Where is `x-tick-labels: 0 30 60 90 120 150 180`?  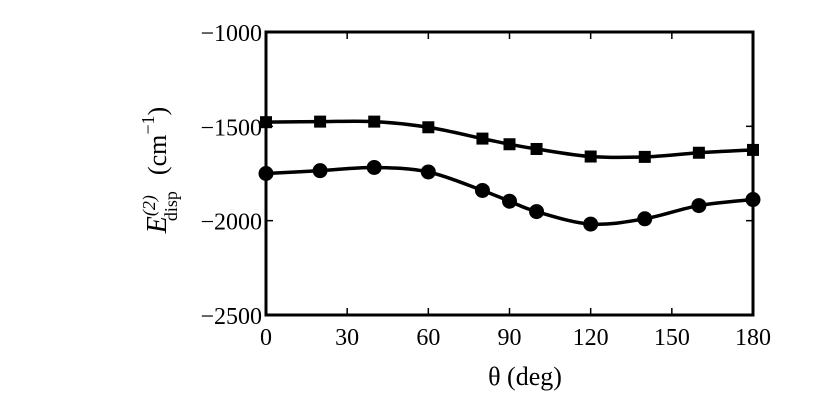
x-tick-labels: 0 30 60 90 120 150 180 is located at coordinates (515, 338).